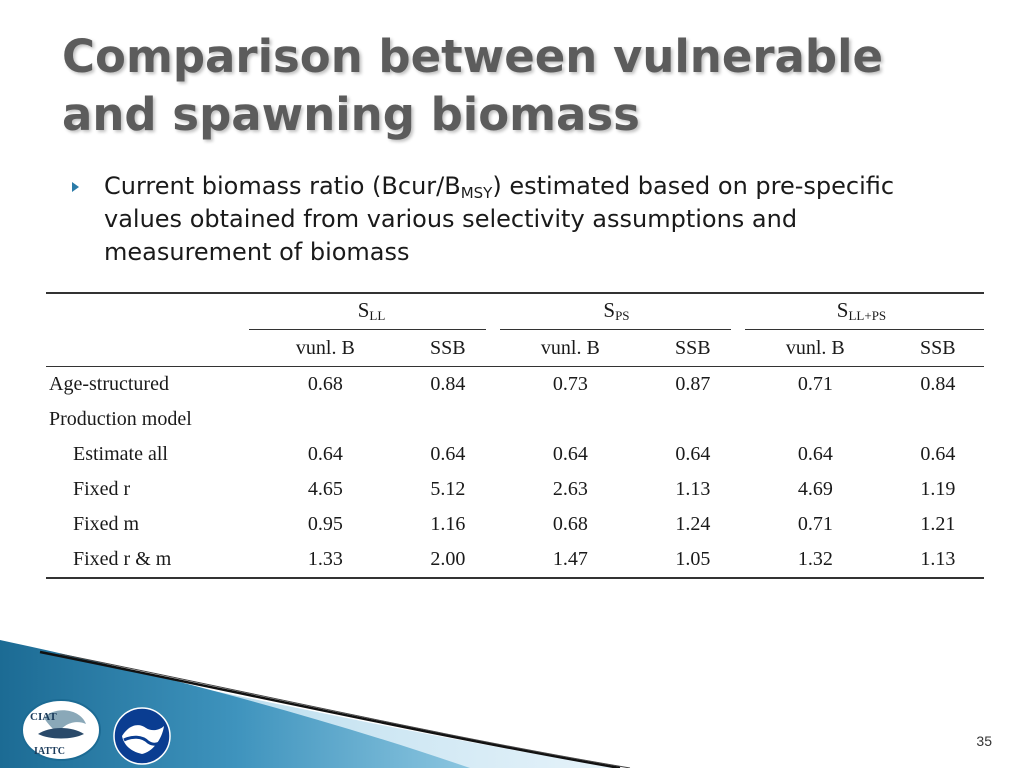  Describe the element at coordinates (75, 187) in the screenshot. I see `triangle-bullet-icon` at that location.